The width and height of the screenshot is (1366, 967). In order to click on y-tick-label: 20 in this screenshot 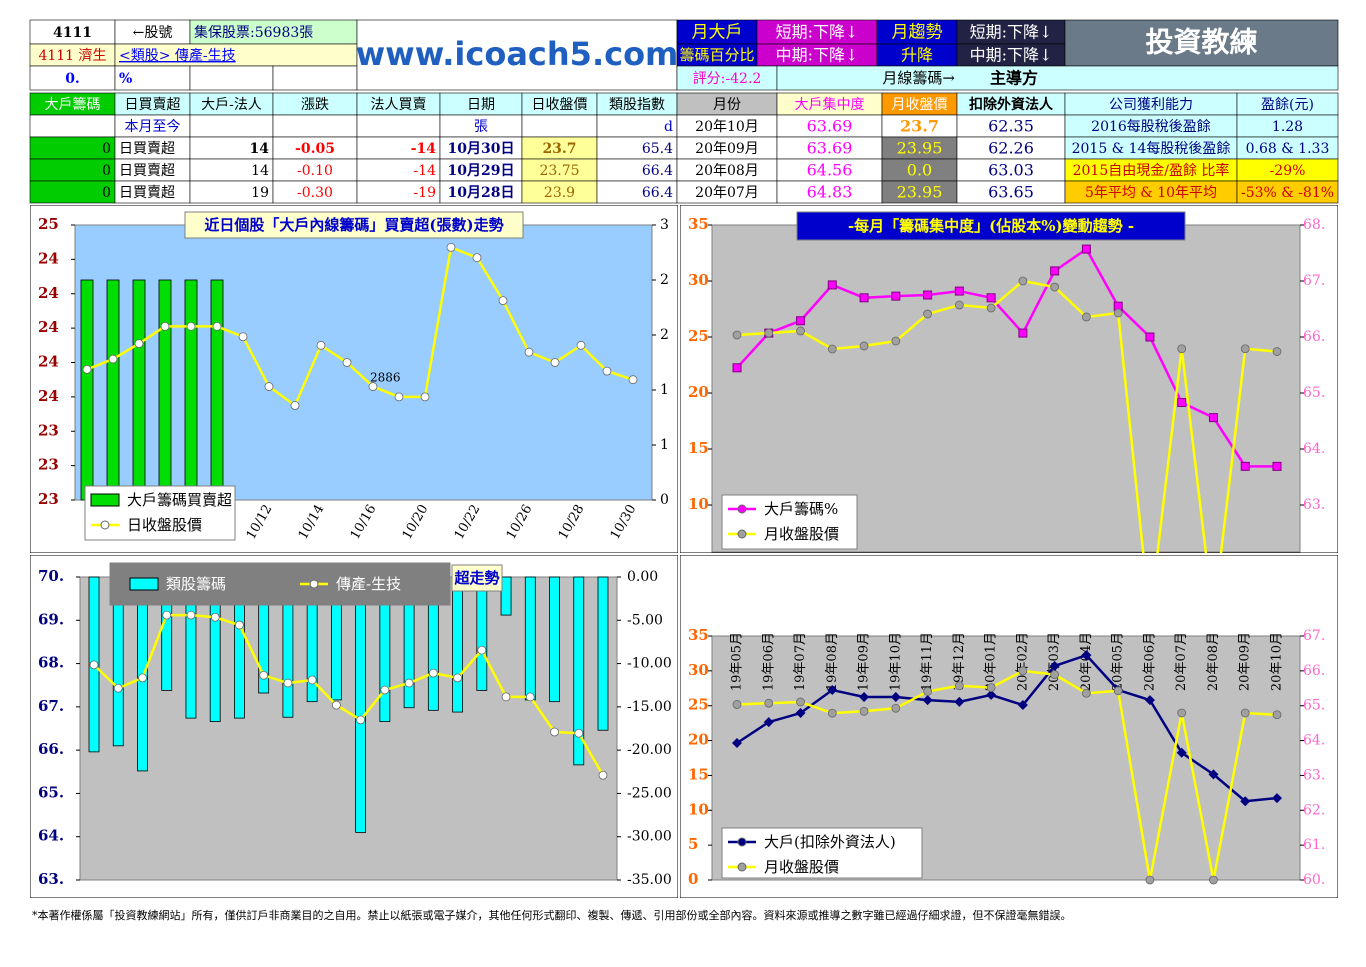, I will do `click(698, 740)`.